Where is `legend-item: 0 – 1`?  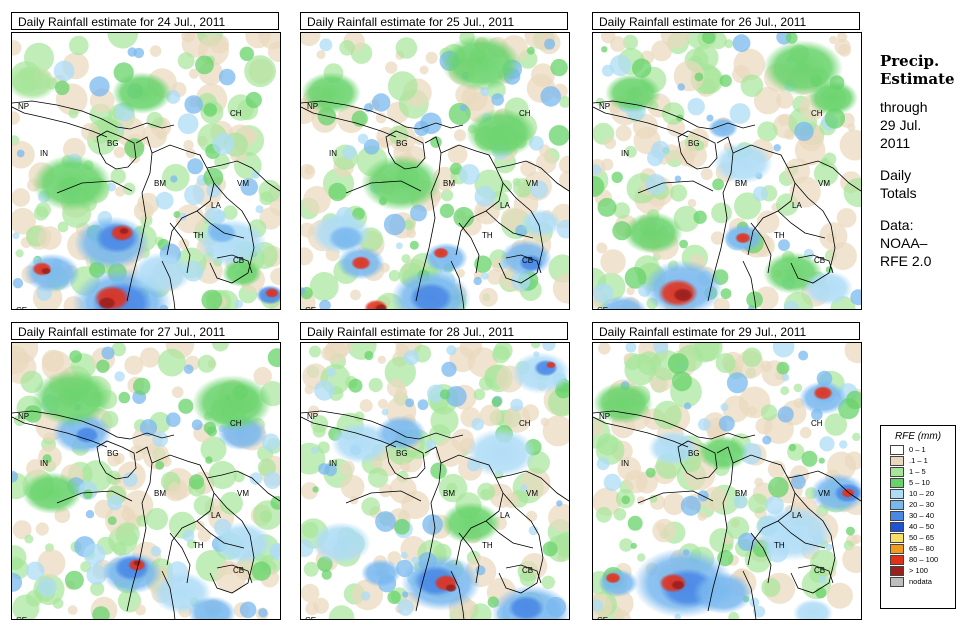
legend-item: 0 – 1 is located at coordinates (922, 450).